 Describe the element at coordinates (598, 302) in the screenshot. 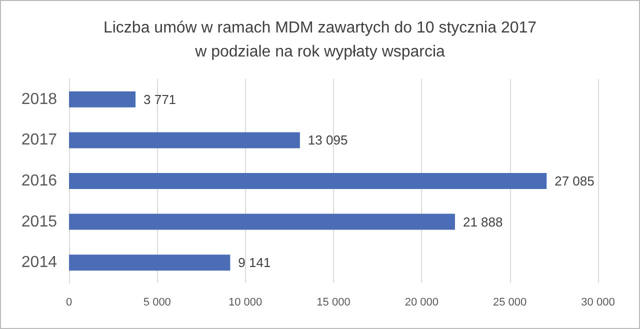

I see `x-tick-label: 30 000` at that location.